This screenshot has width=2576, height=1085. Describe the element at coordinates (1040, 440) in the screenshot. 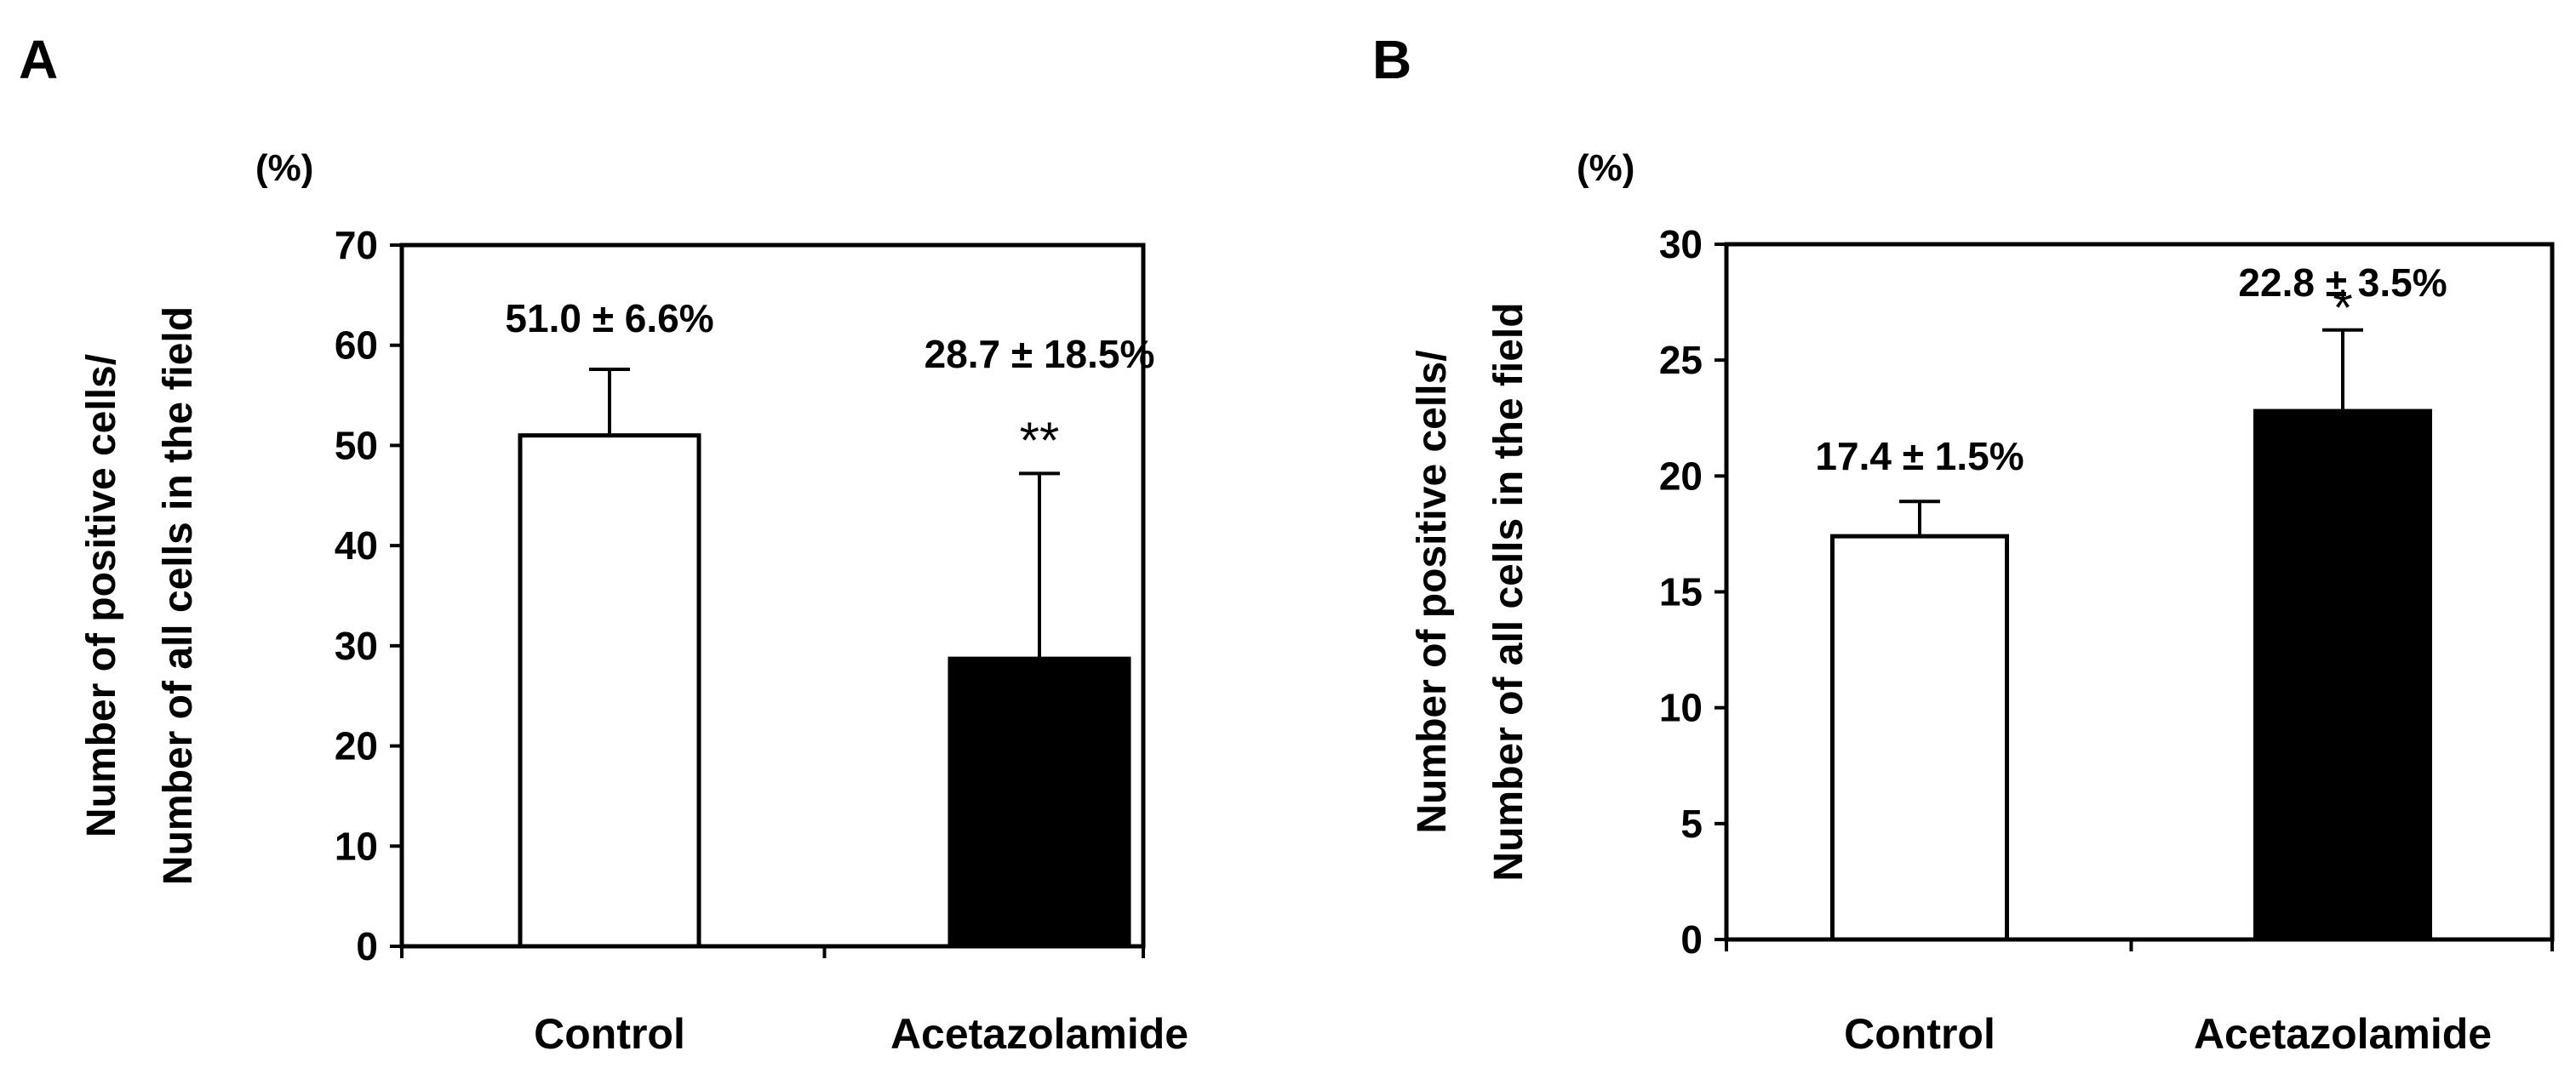

I see `significance-marker: **` at that location.